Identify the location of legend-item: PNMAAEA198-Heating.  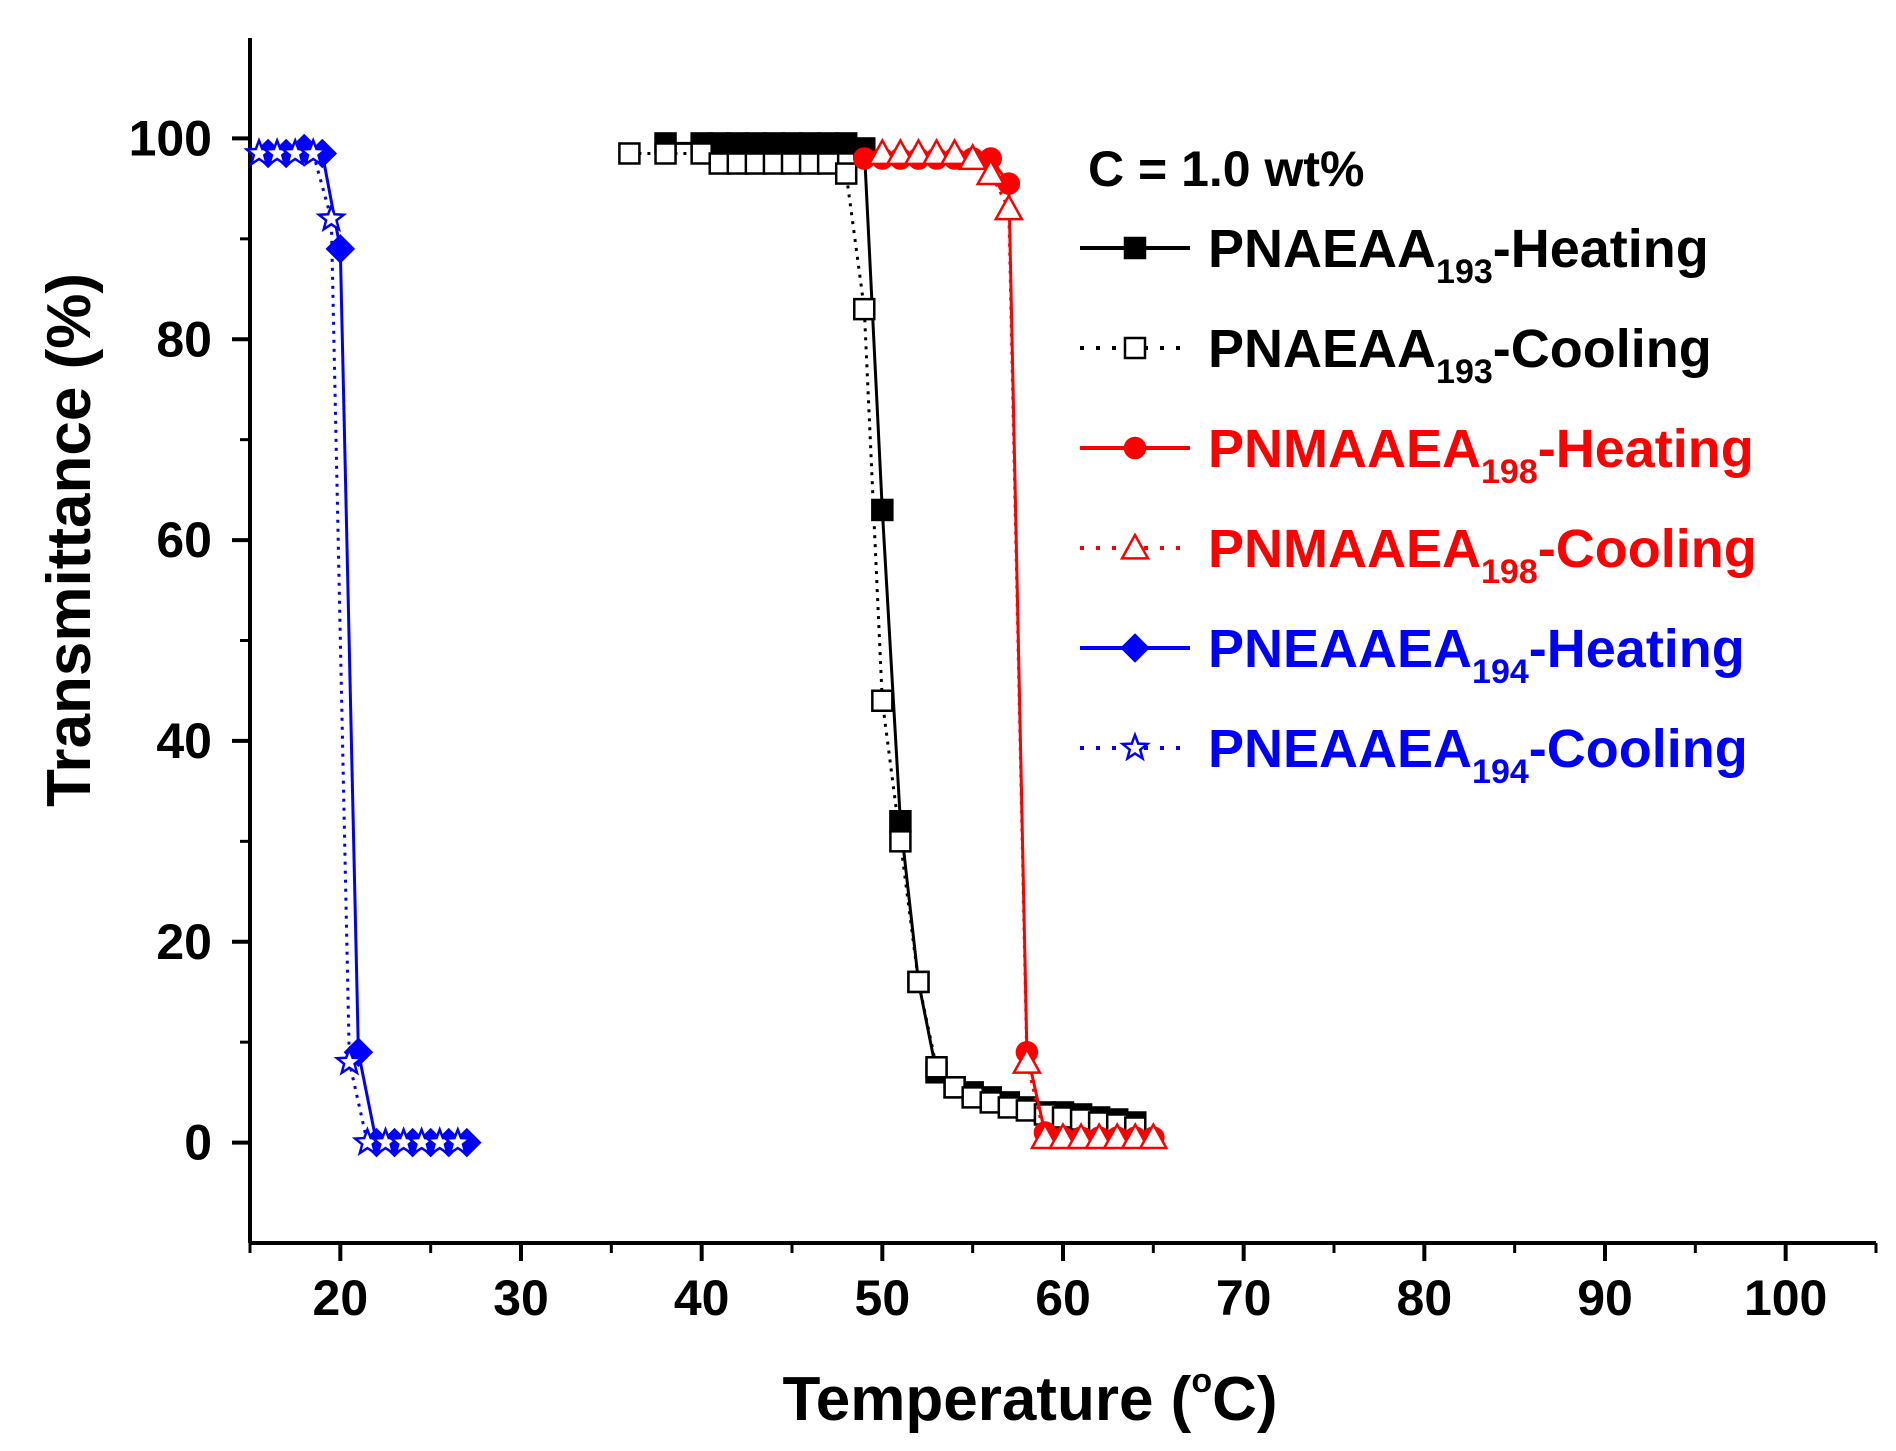
(1417, 455).